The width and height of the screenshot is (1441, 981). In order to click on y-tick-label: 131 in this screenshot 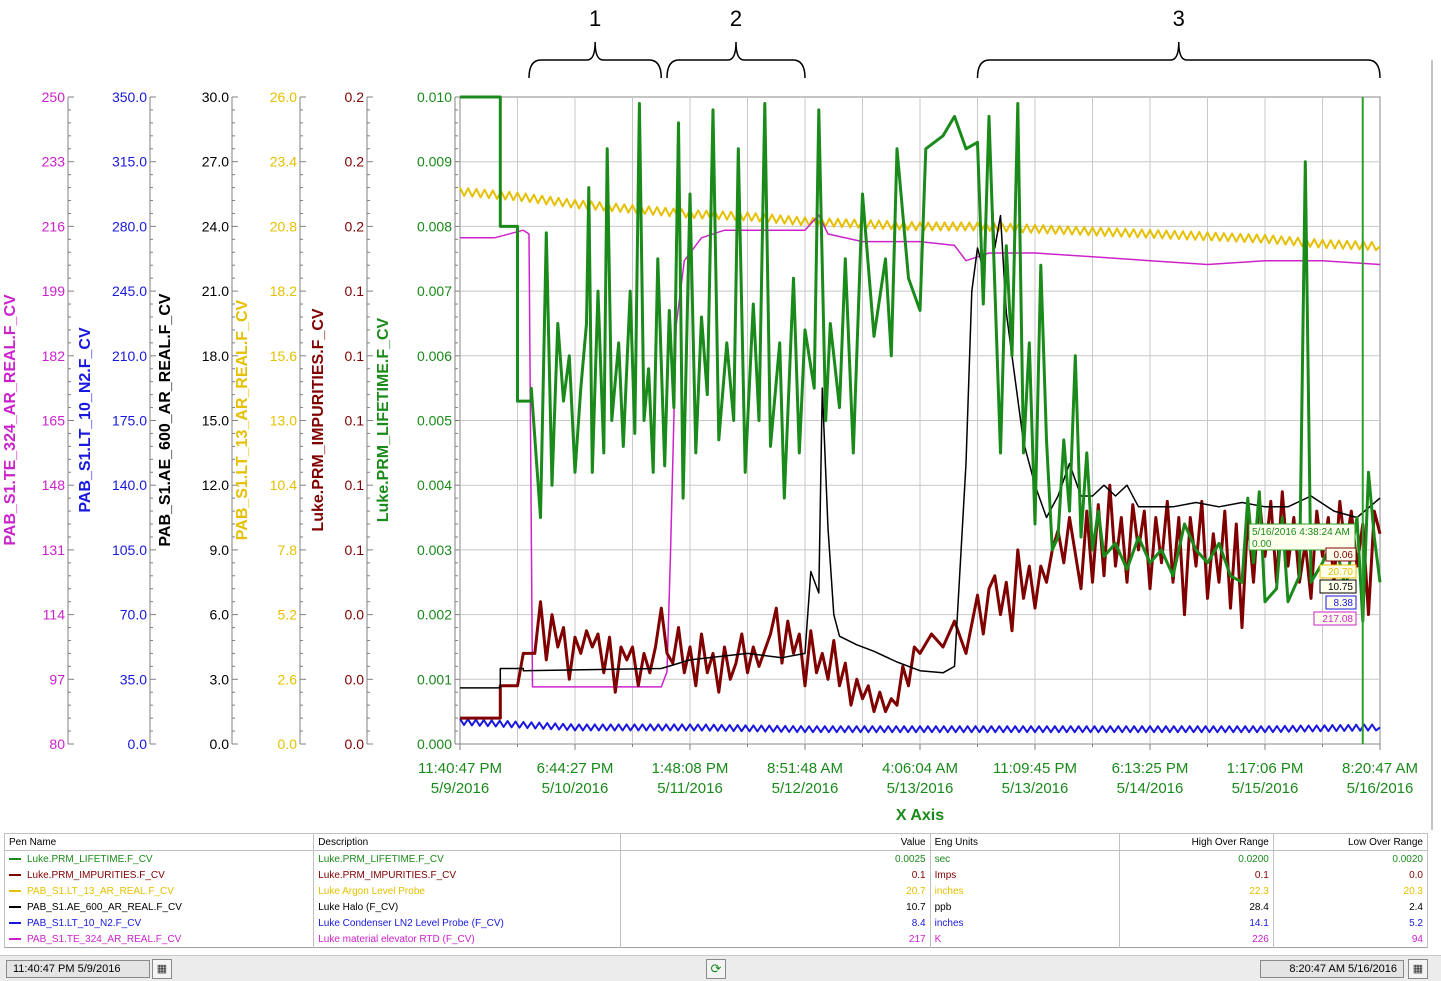, I will do `click(54, 550)`.